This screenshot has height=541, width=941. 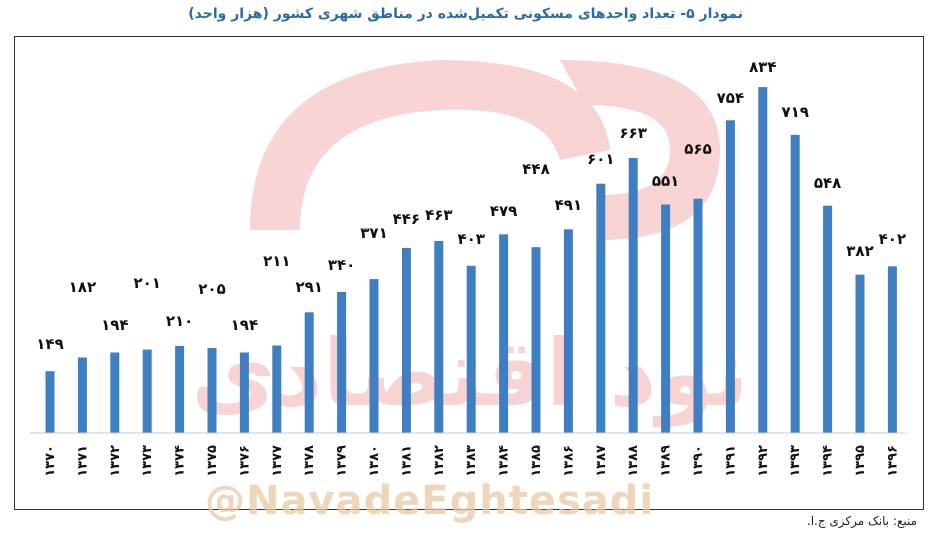 I want to click on data-label-26: ۴۰۲, so click(x=892, y=239).